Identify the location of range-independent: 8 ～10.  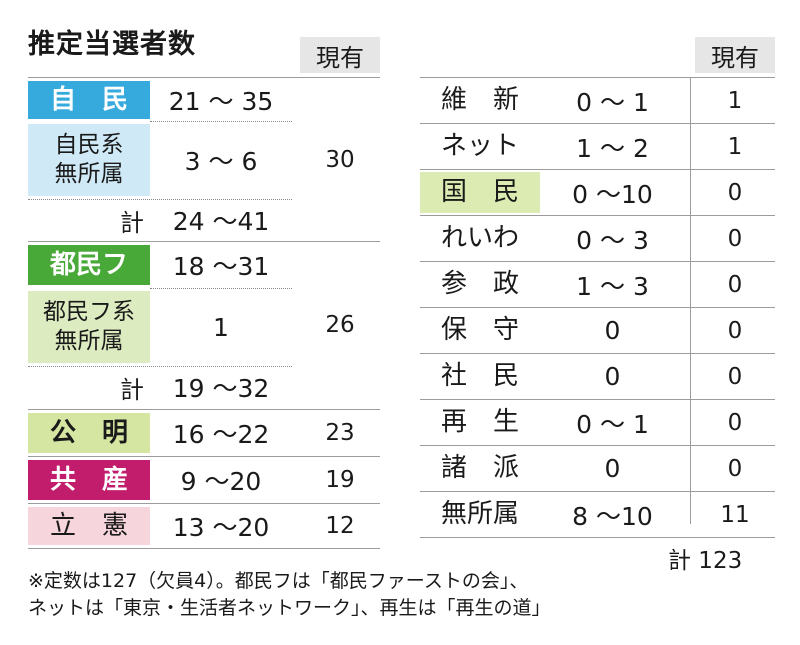
(612, 516).